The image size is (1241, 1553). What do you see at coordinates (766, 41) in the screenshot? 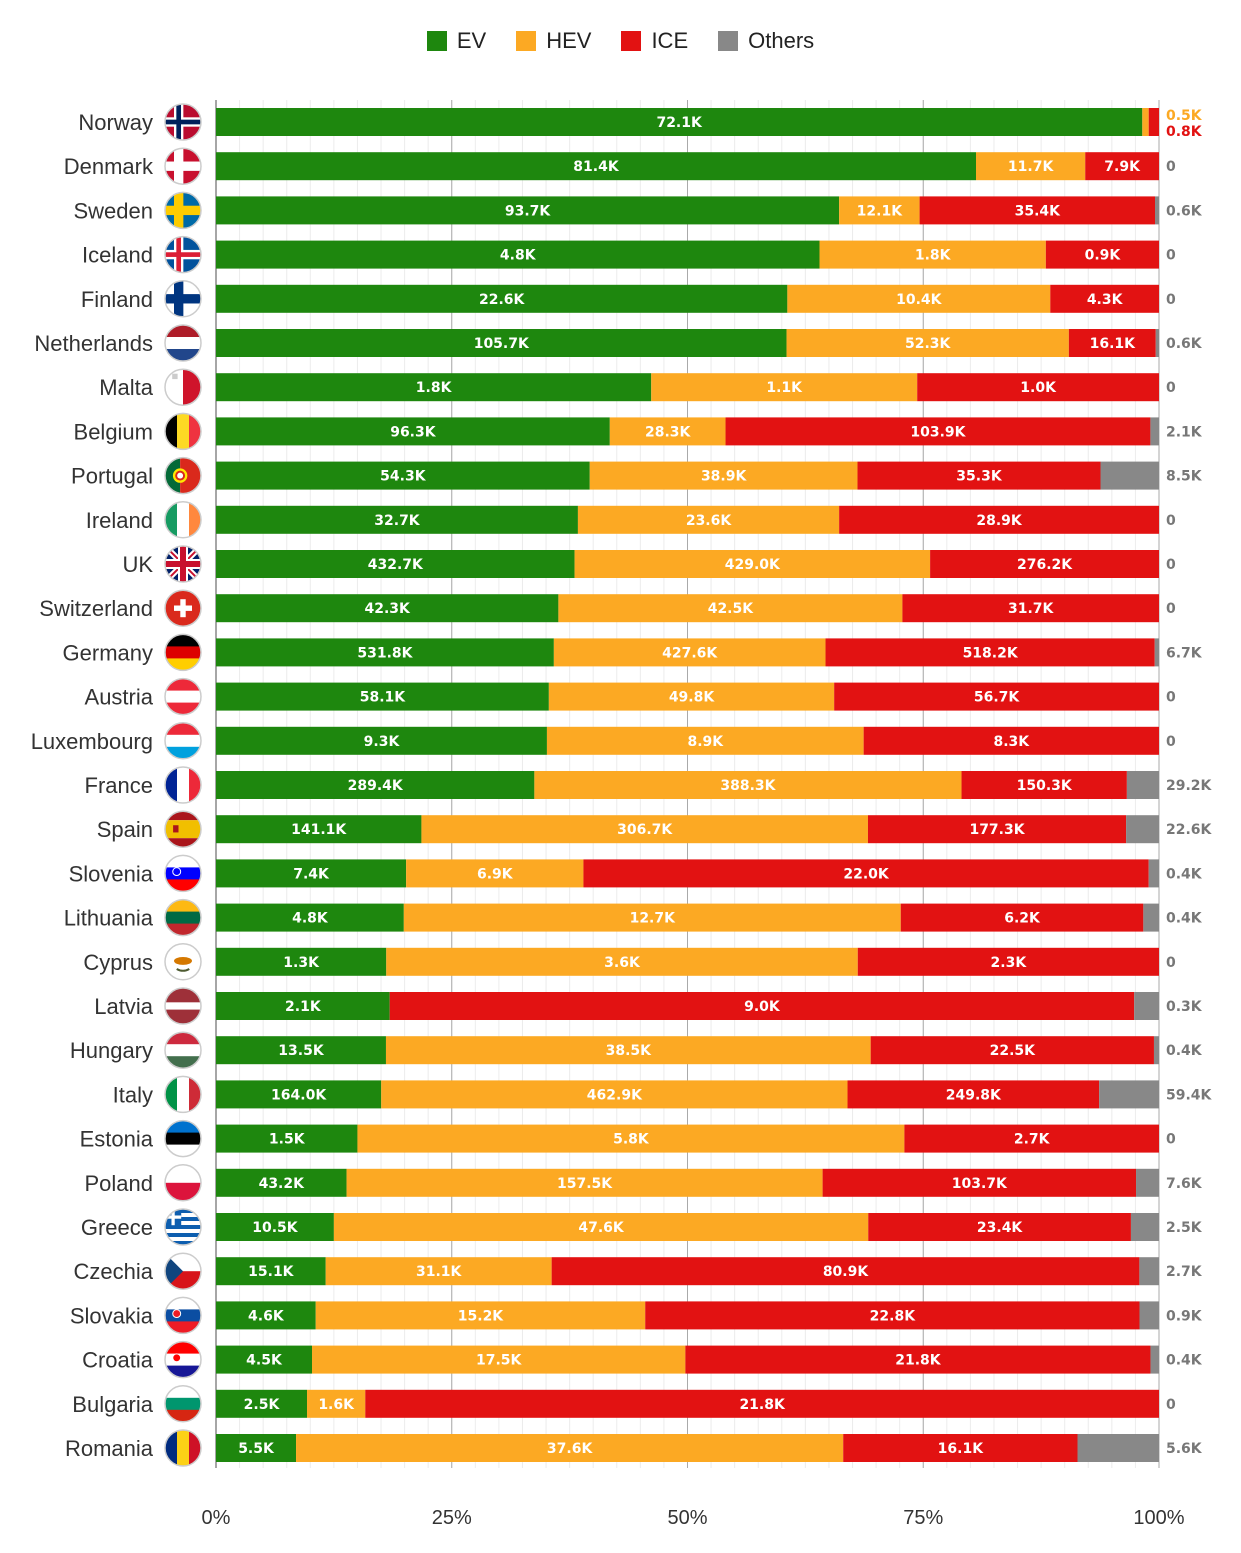
I see `legend-item-others: Others` at bounding box center [766, 41].